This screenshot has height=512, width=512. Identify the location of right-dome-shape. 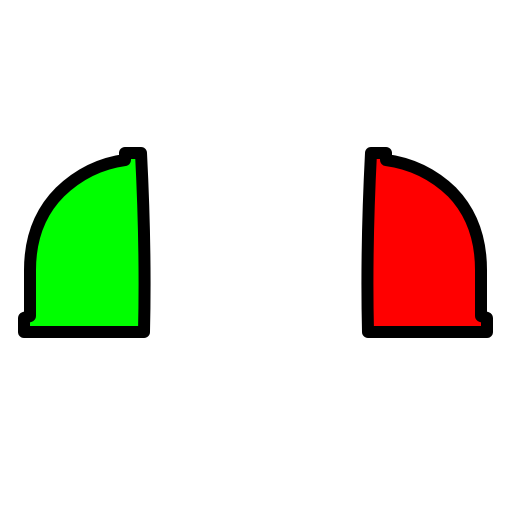
(427, 242).